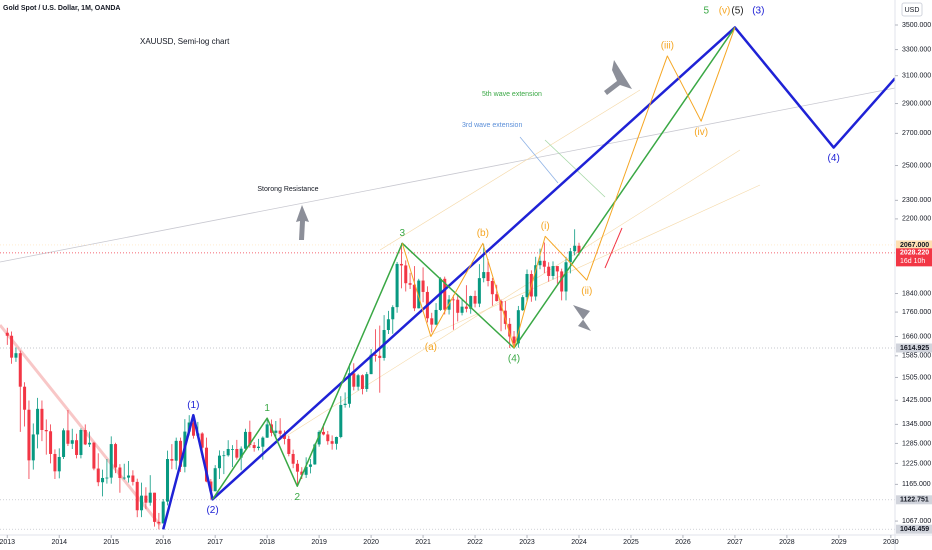  What do you see at coordinates (458, 295) in the screenshot?
I see `wave-line` at bounding box center [458, 295].